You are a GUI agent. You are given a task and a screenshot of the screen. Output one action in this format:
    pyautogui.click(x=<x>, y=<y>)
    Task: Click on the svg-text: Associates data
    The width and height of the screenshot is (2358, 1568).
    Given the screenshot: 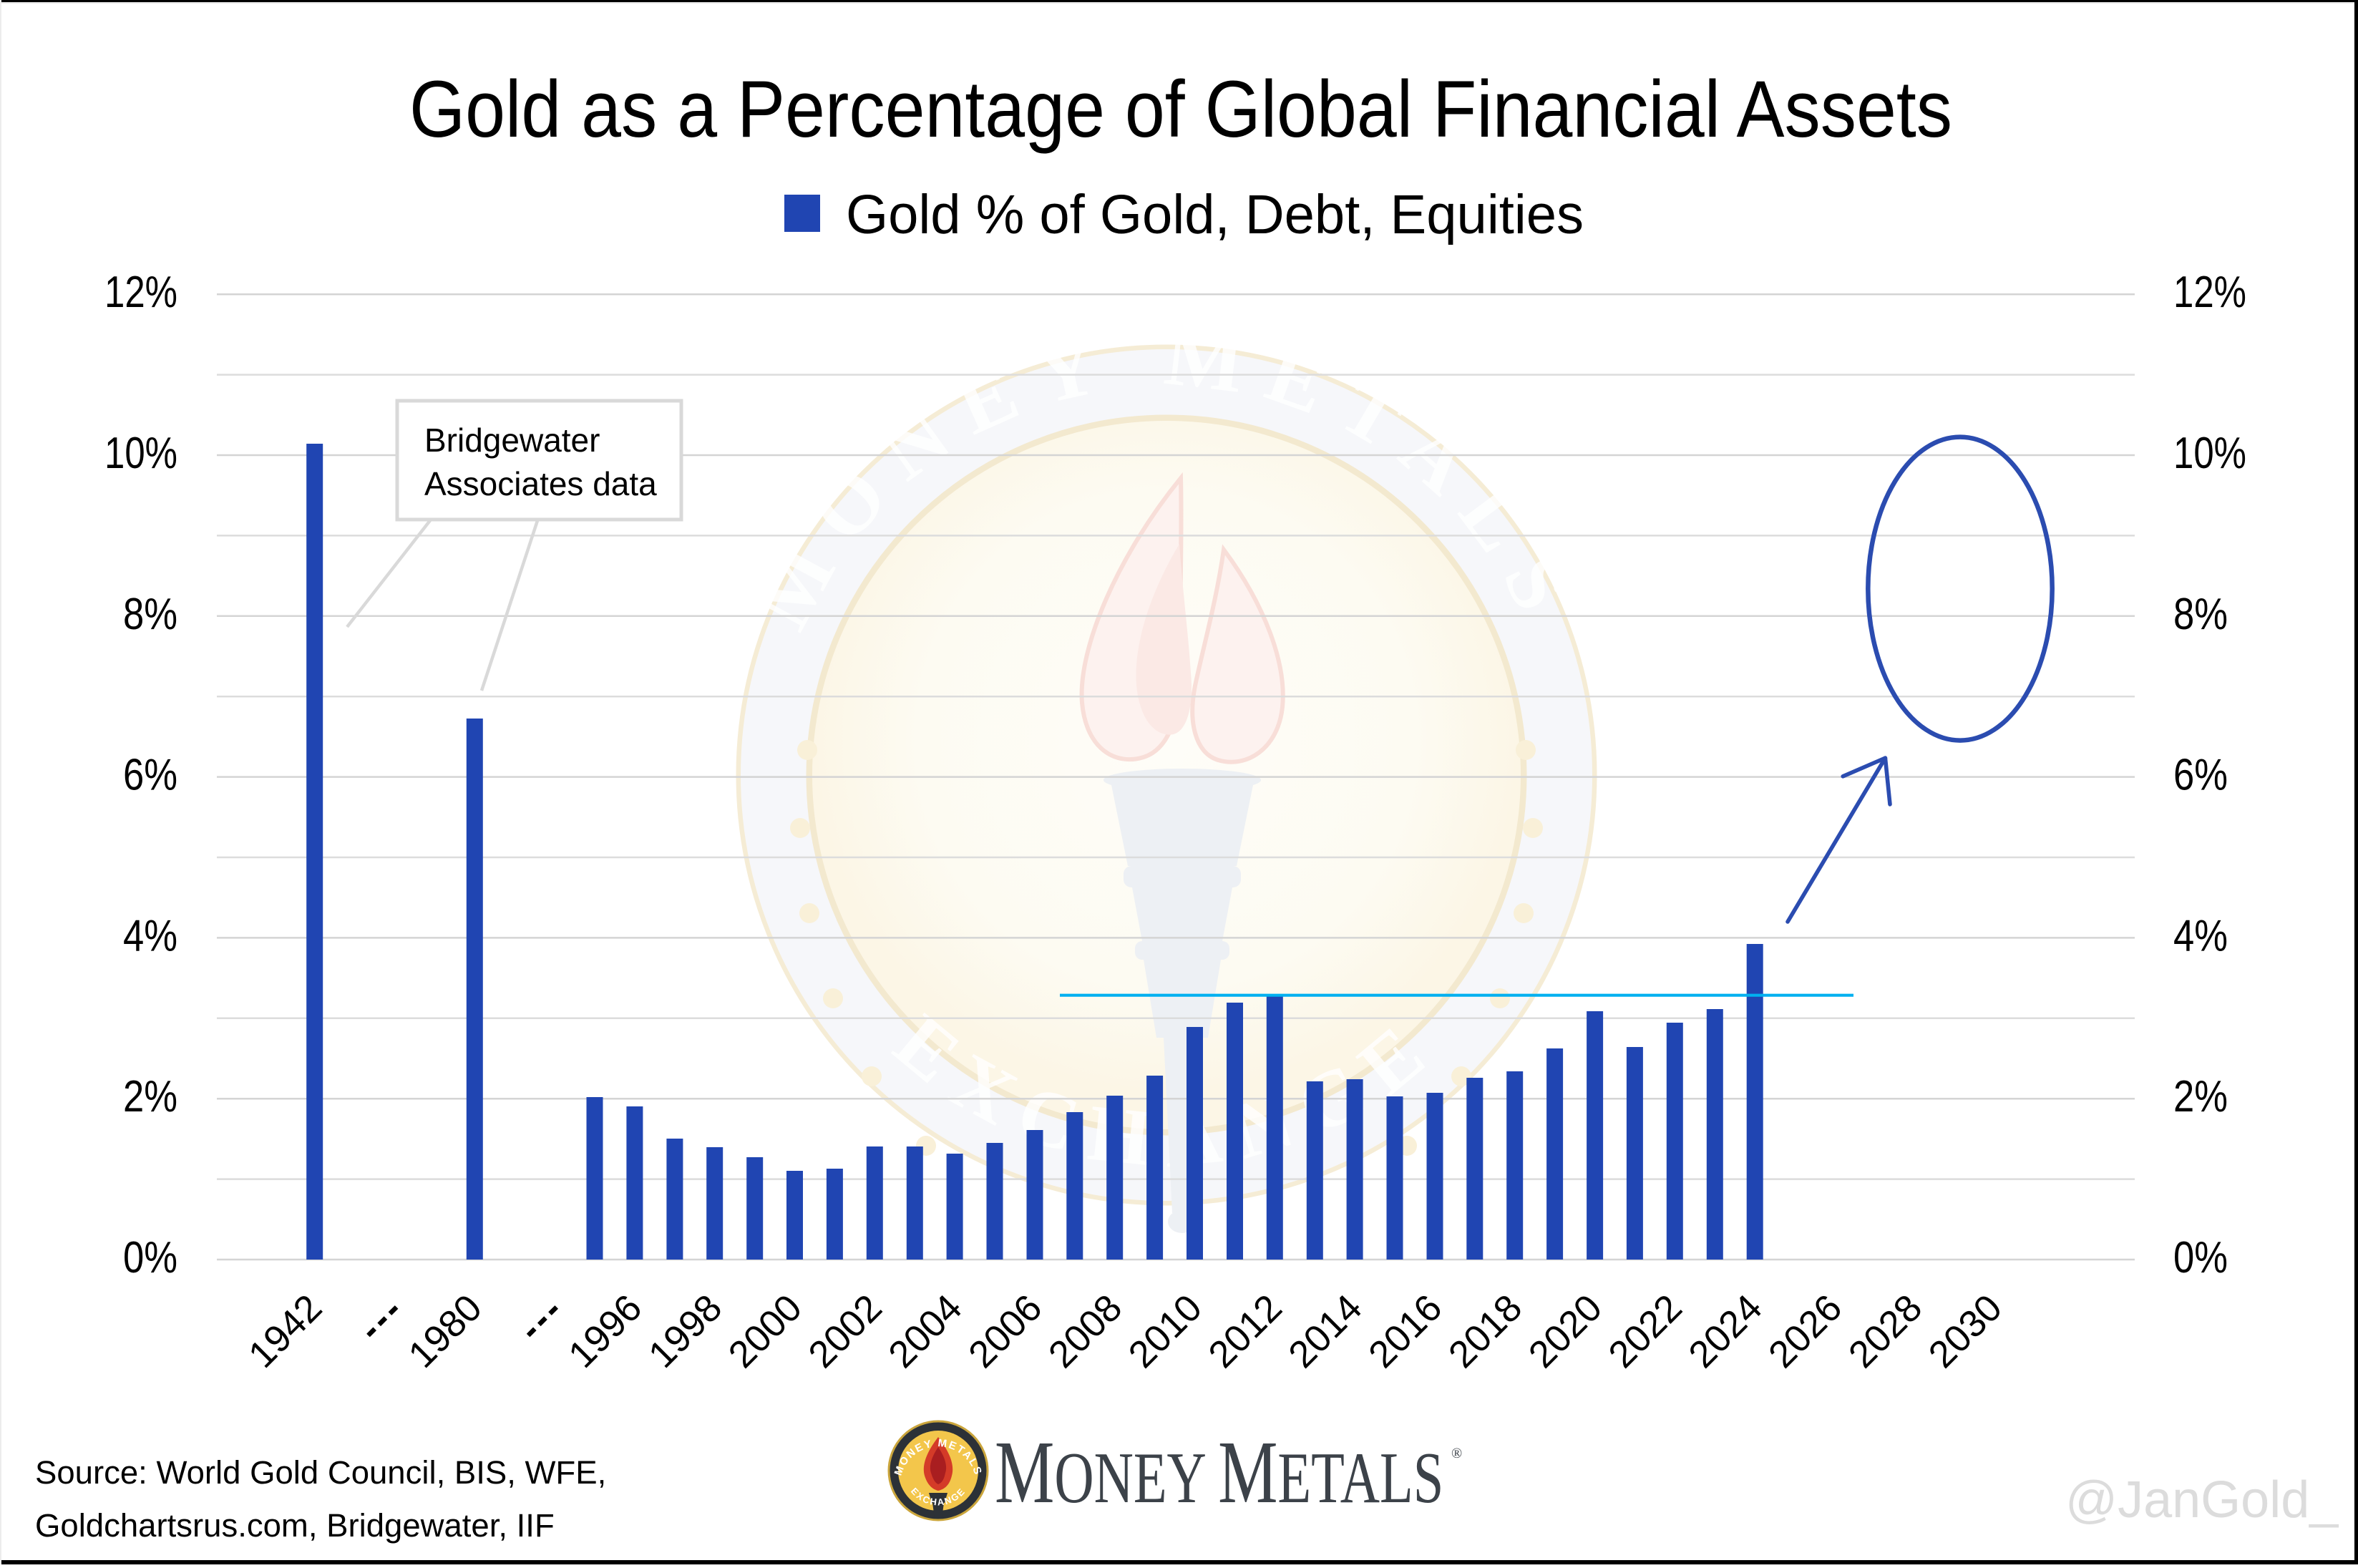 What is the action you would take?
    pyautogui.click(x=540, y=483)
    